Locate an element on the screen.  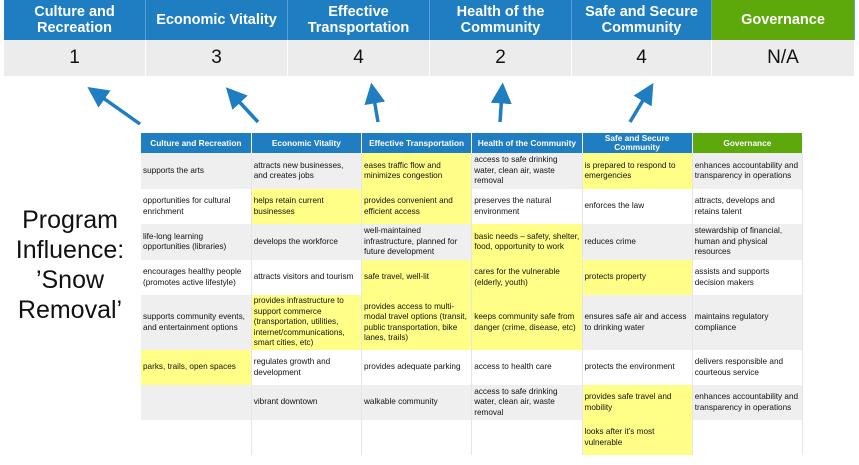
table-cell: reduces crime is located at coordinates (637, 242).